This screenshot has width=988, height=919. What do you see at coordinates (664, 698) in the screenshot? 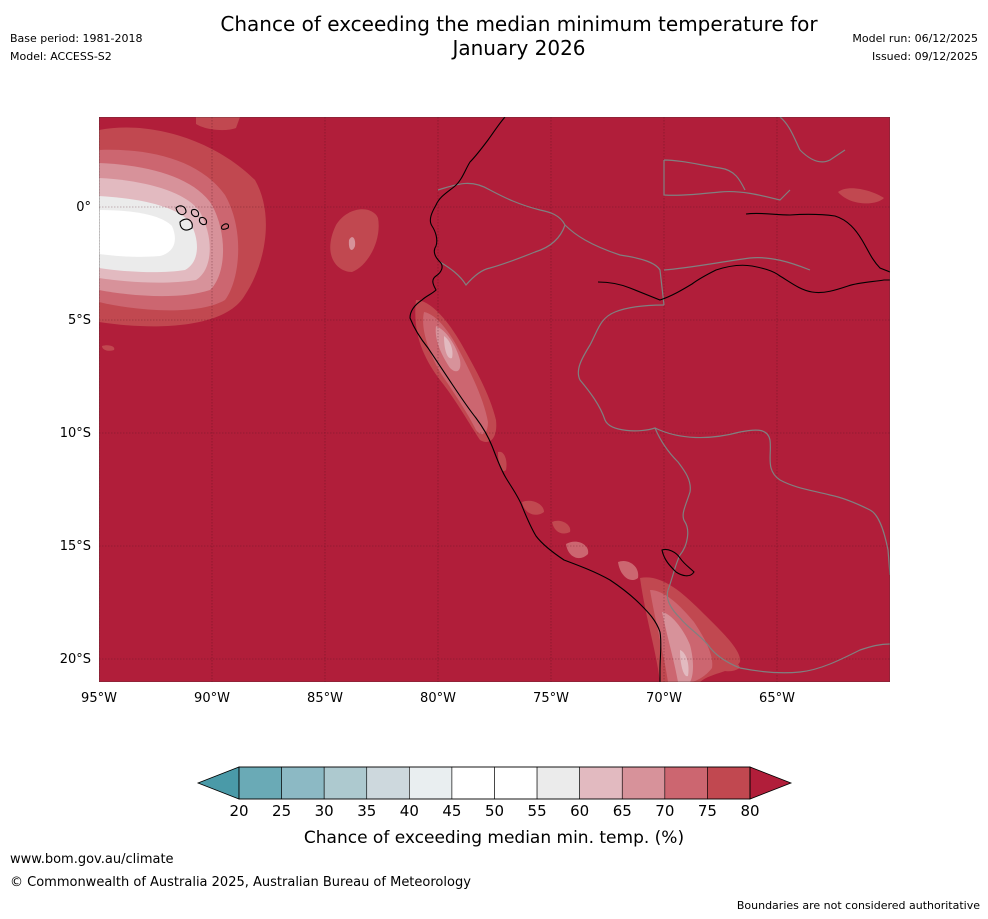
I see `lon-label-70w: 70°W` at bounding box center [664, 698].